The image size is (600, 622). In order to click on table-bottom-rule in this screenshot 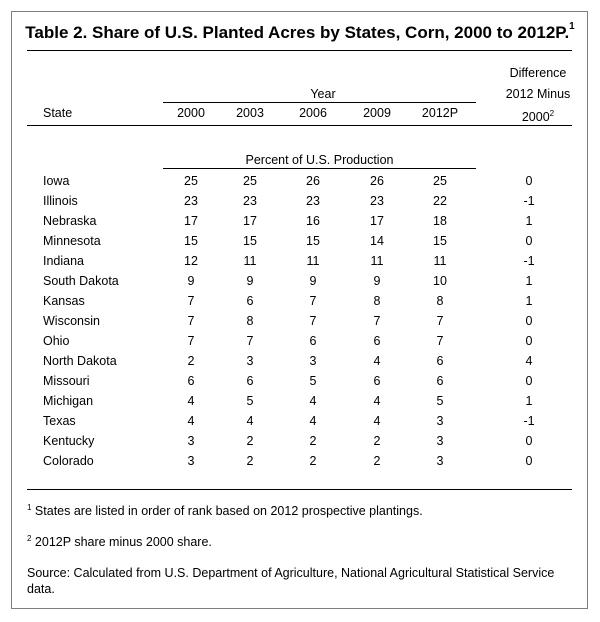, I will do `click(299, 489)`.